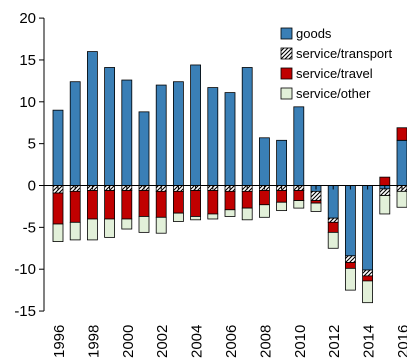 This screenshot has width=407, height=362. I want to click on bar-service-travel-2016, so click(401, 134).